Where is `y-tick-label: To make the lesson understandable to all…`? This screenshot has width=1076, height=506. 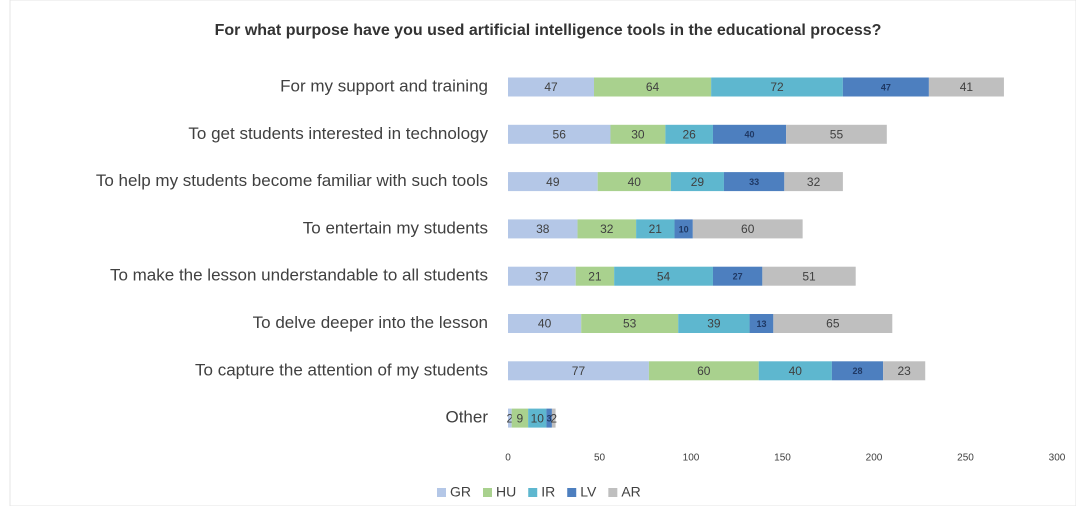
y-tick-label: To make the lesson understandable to all… is located at coordinates (299, 275).